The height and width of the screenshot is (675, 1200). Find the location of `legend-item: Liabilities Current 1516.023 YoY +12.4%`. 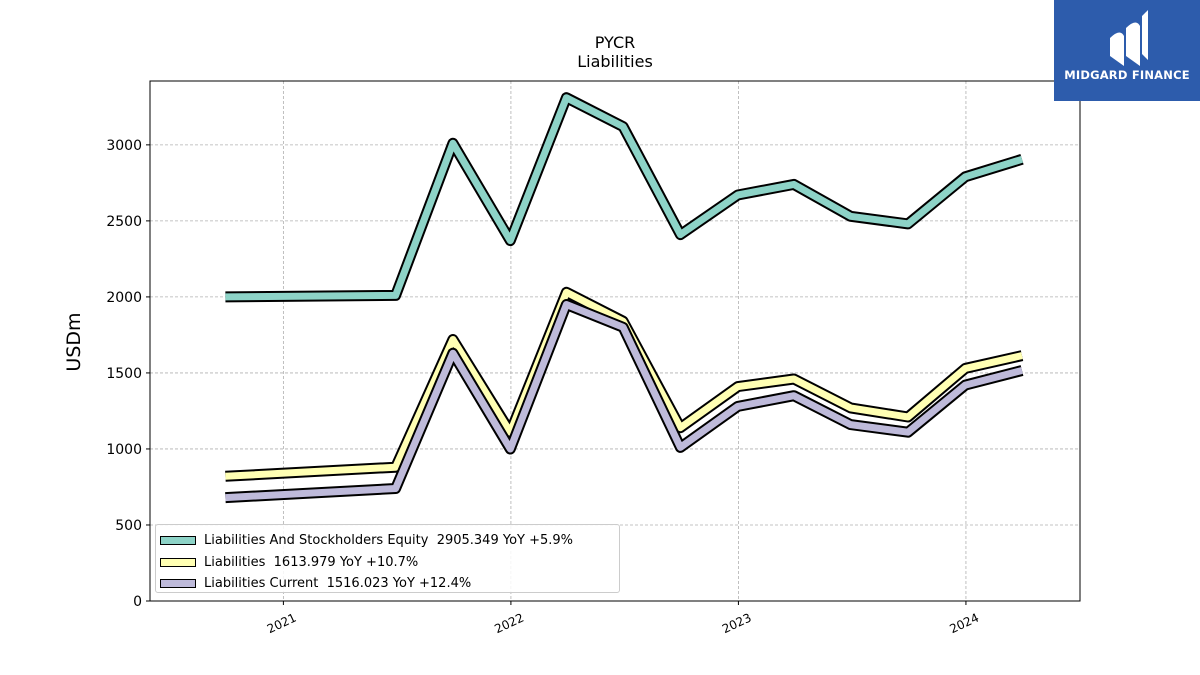

legend-item: Liabilities Current 1516.023 YoY +12.4% is located at coordinates (389, 584).